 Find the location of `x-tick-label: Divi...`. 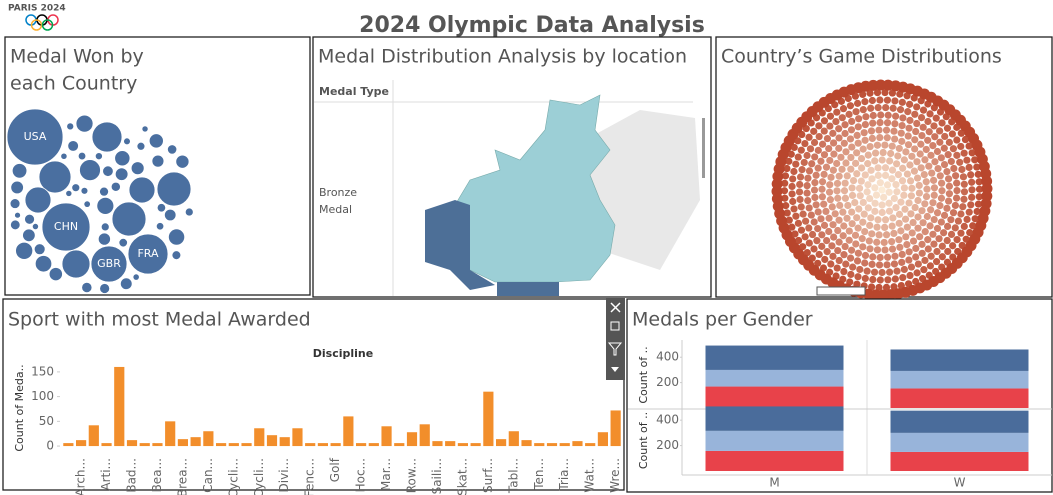

x-tick-label: Divi... is located at coordinates (284, 475).